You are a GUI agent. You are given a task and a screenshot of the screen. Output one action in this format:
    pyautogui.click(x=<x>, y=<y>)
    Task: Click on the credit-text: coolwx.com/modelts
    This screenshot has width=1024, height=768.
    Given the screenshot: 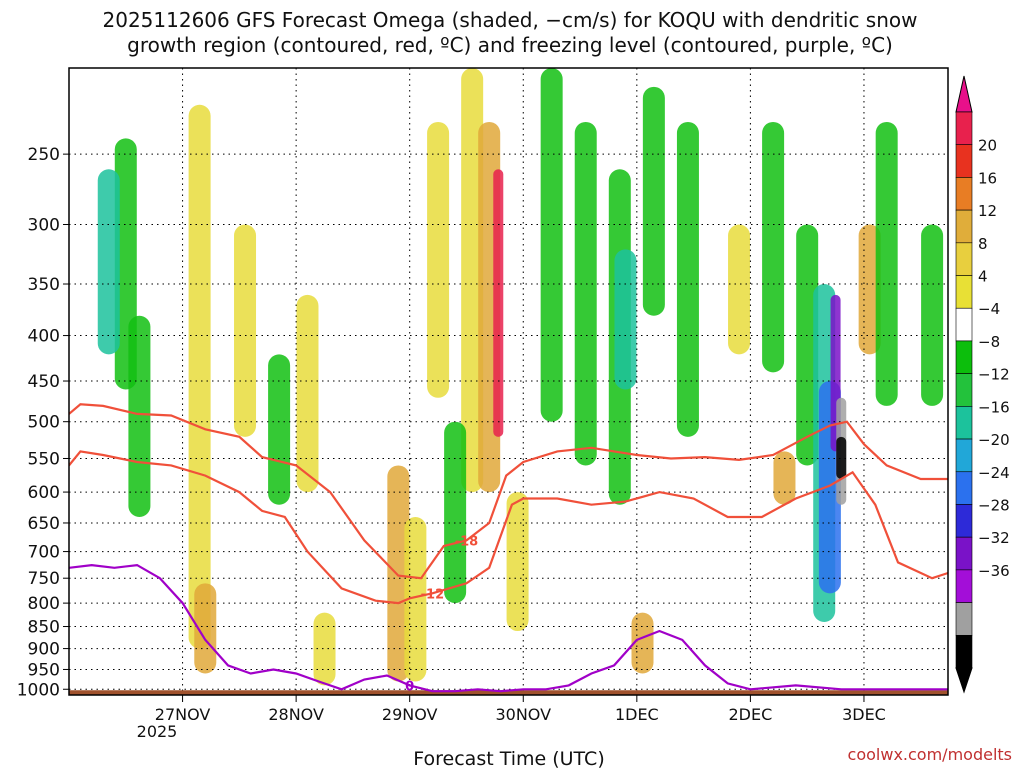 What is the action you would take?
    pyautogui.click(x=930, y=754)
    